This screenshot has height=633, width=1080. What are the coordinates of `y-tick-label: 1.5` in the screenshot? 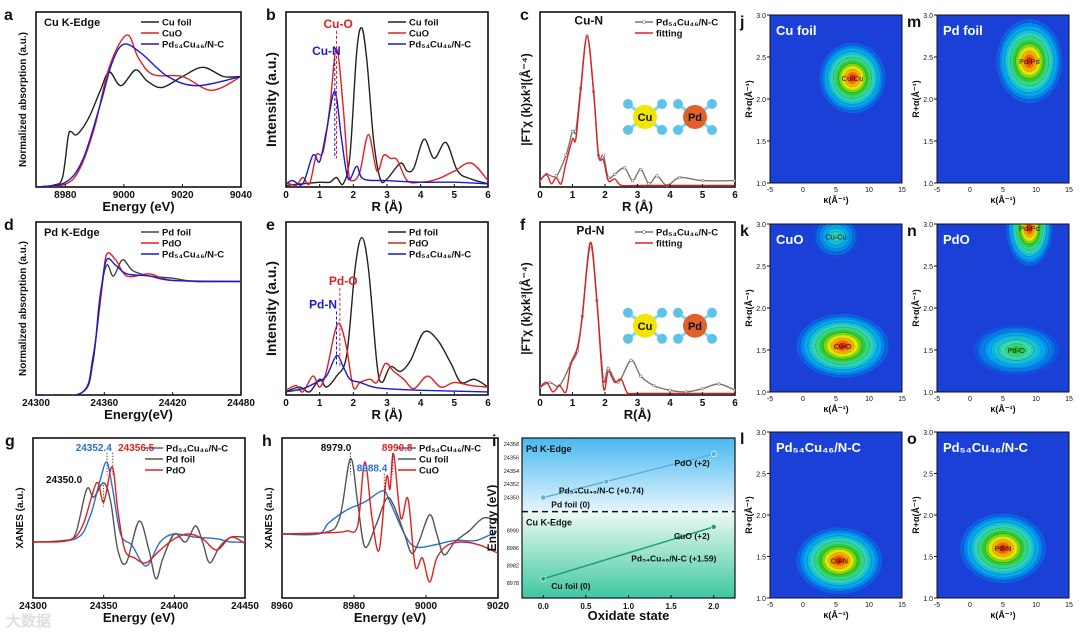 It's located at (761, 142).